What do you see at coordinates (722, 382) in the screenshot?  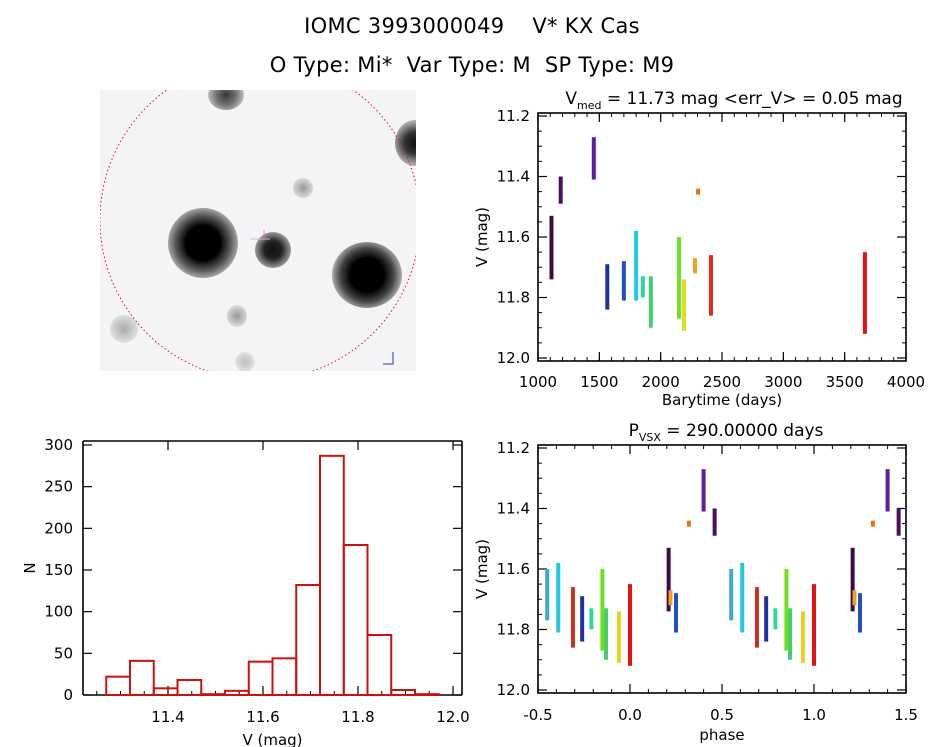 I see `x-tick-label: 2500` at bounding box center [722, 382].